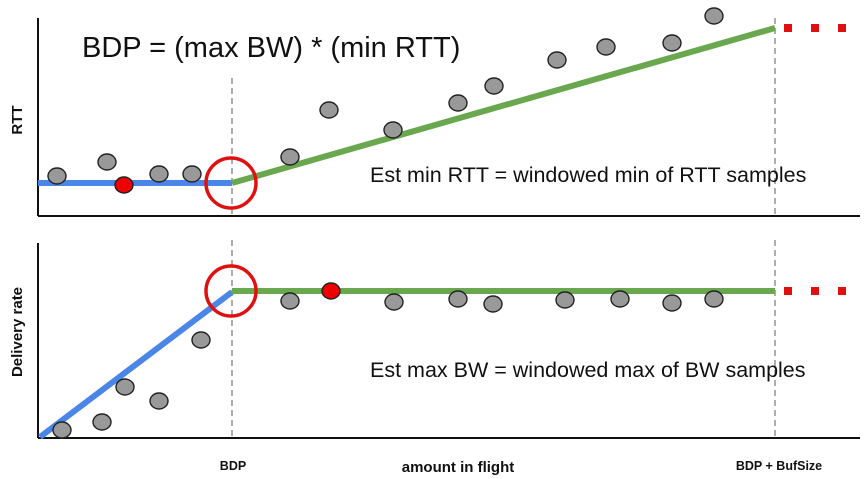  I want to click on rate-max-sample-point, so click(331, 291).